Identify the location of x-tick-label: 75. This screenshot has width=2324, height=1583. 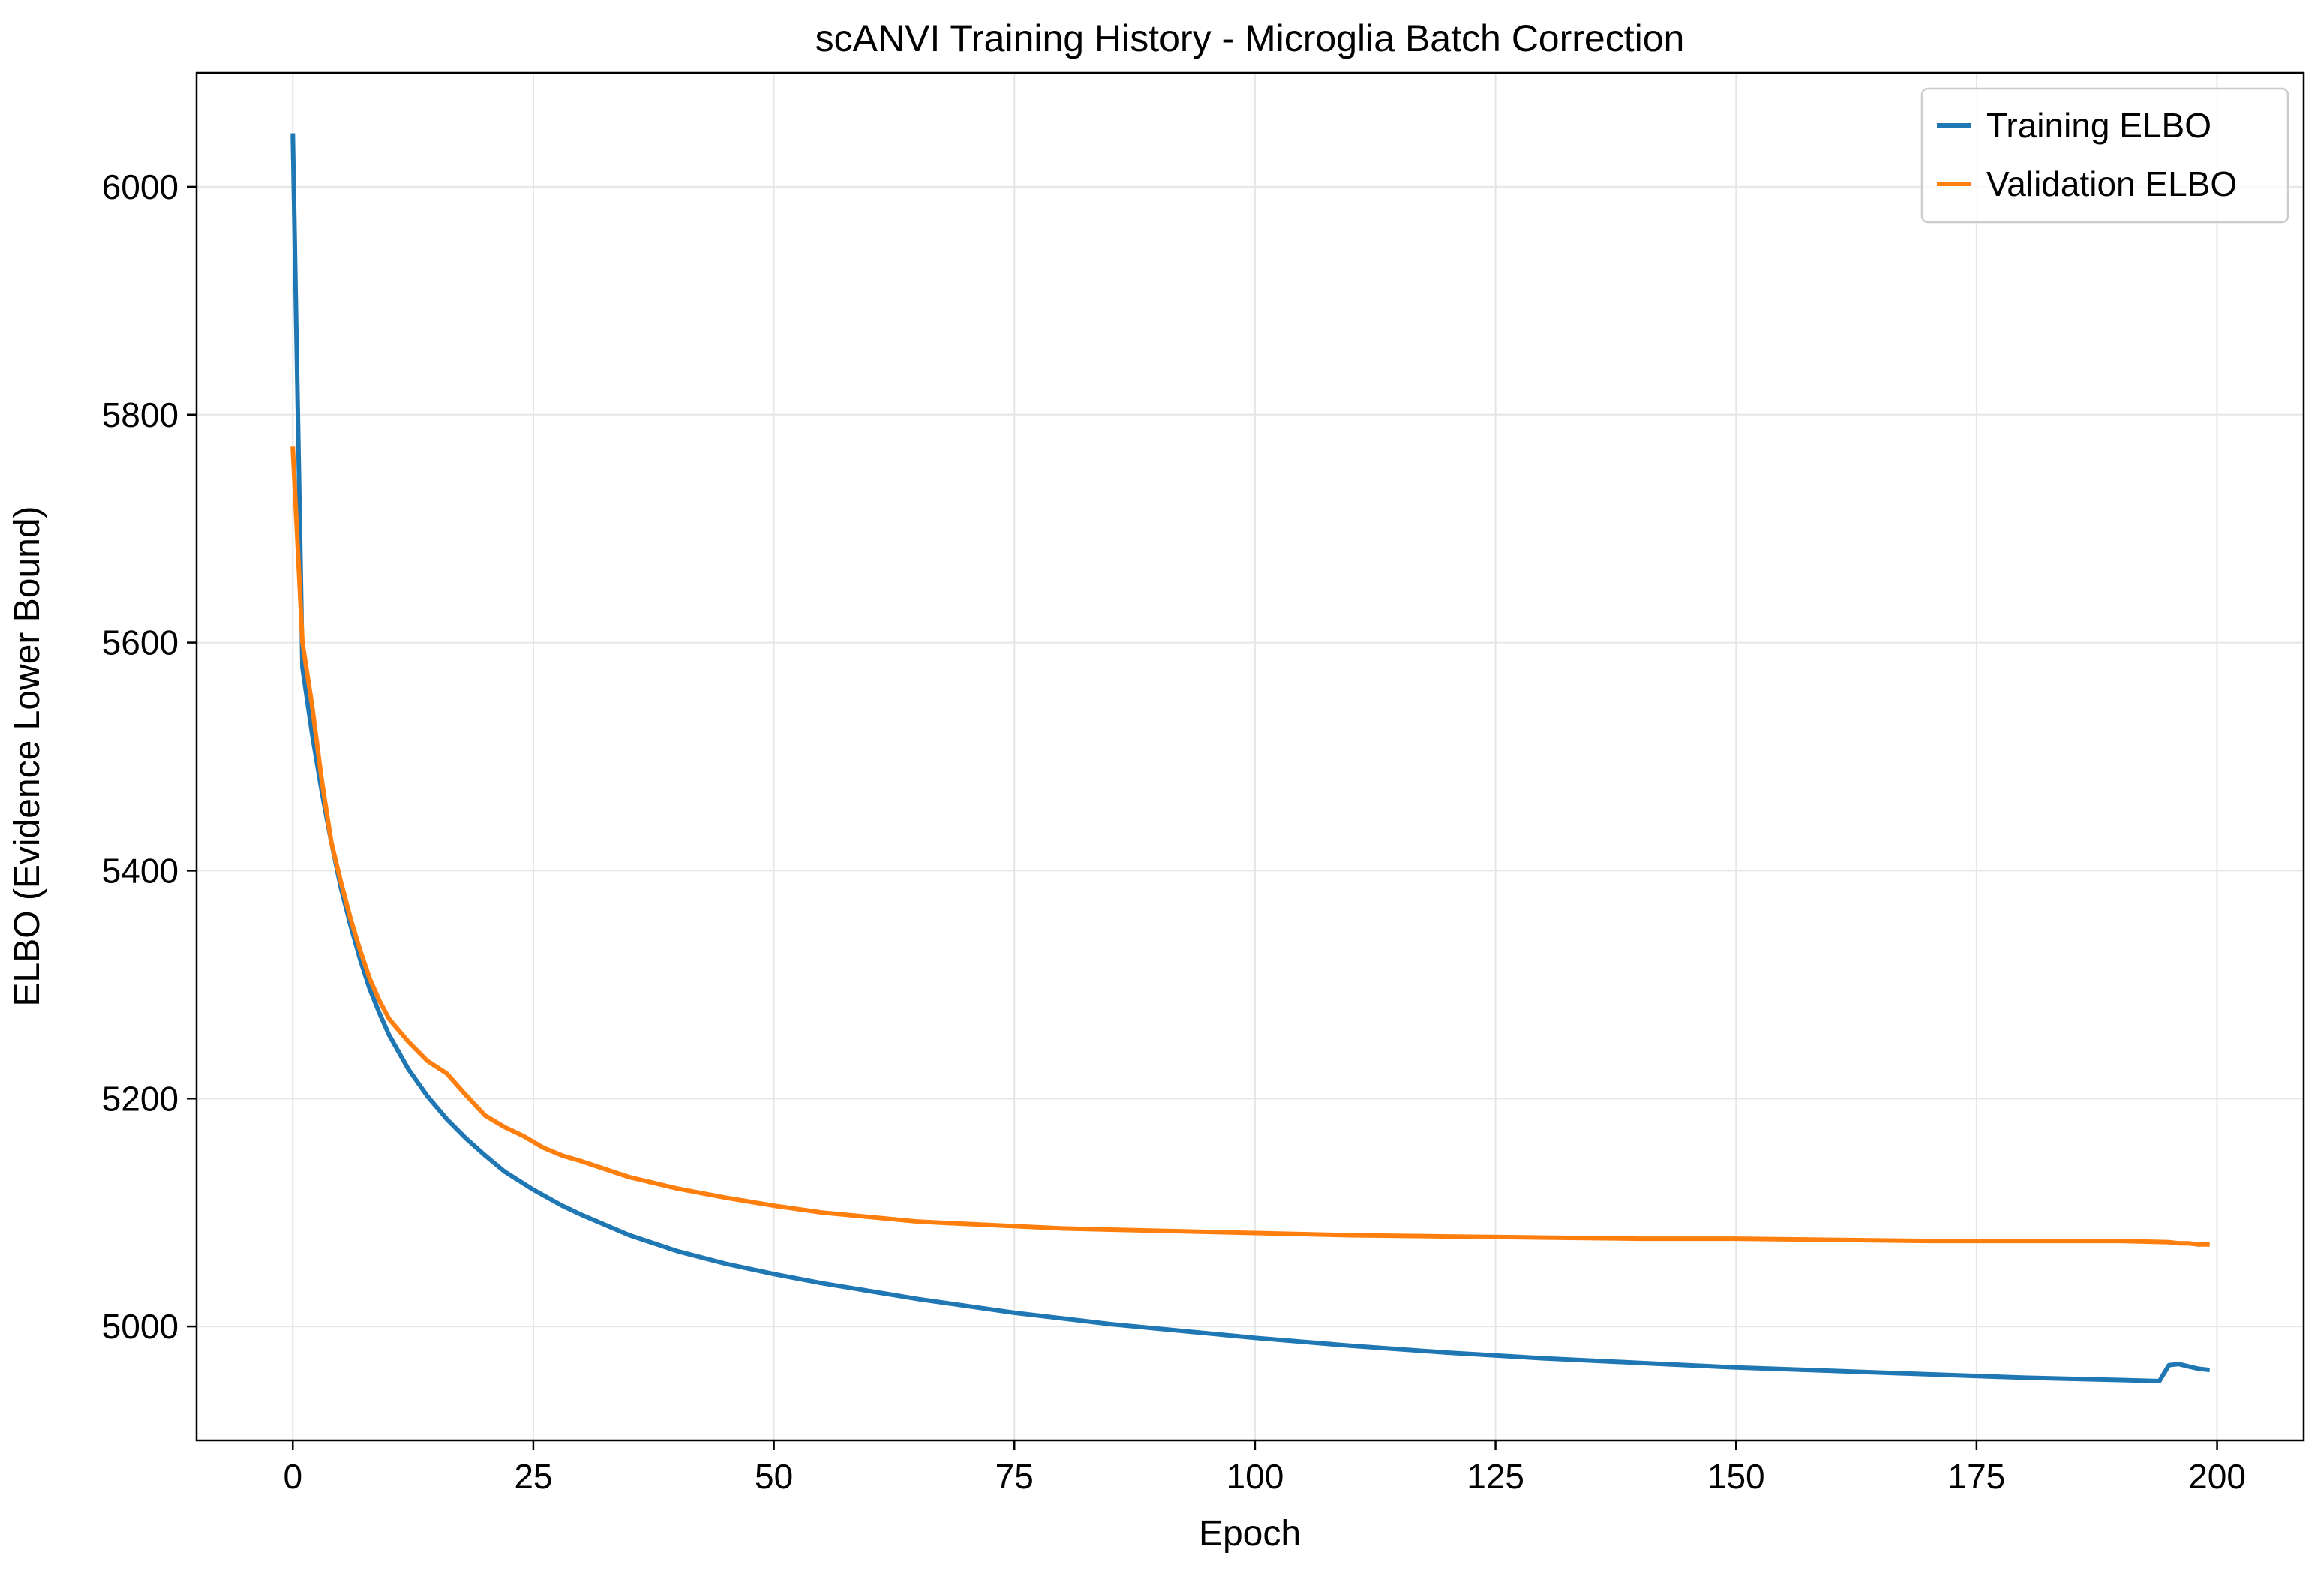
(1014, 1477).